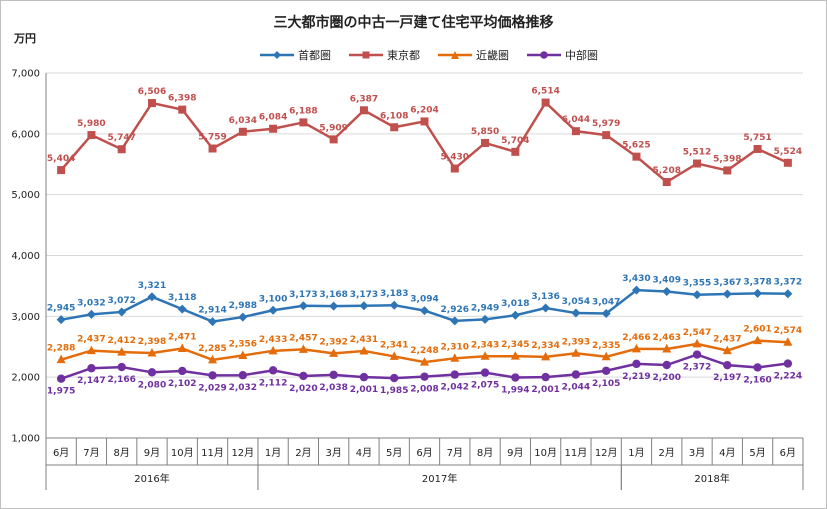  I want to click on data-label: 6,204, so click(424, 110).